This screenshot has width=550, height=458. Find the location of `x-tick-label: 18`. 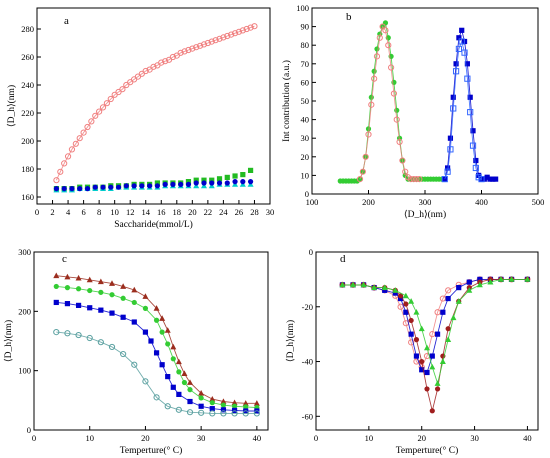

x-tick-label: 18 is located at coordinates (177, 212).